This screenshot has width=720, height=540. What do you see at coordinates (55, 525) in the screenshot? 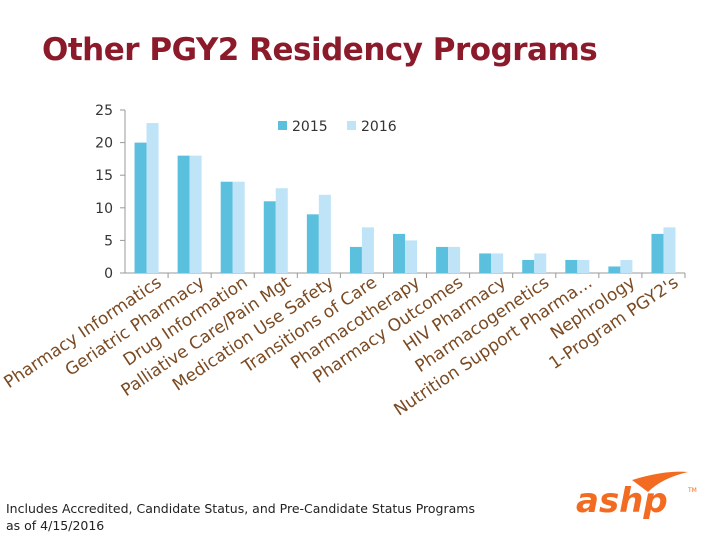
I see `footnote-line-2: as of 4/15/2016` at bounding box center [55, 525].